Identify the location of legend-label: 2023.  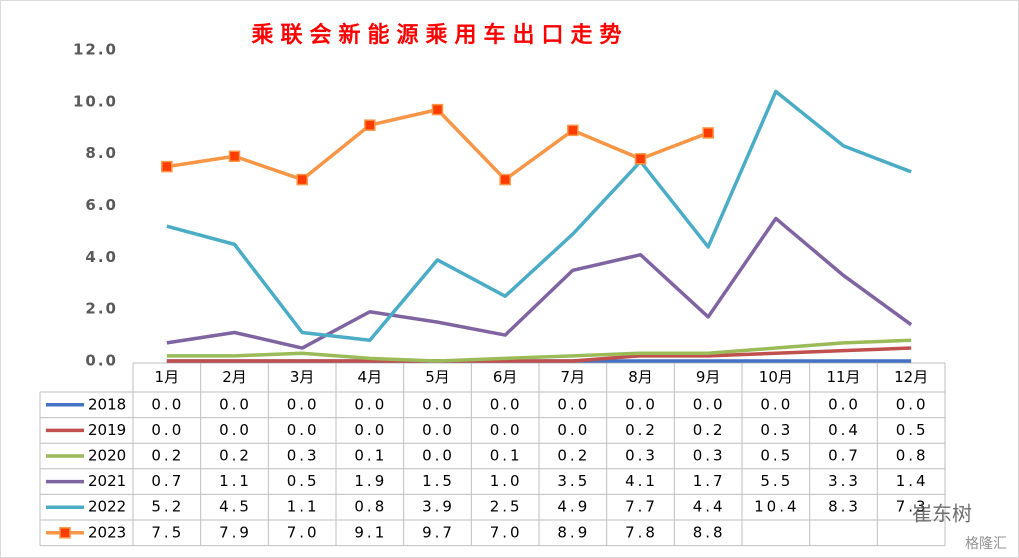
(107, 532).